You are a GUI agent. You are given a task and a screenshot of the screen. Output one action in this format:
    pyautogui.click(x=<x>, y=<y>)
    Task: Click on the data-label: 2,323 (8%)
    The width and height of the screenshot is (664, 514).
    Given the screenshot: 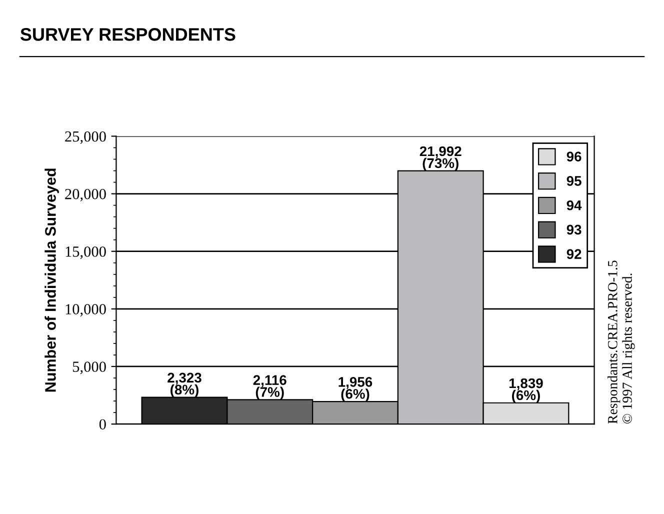 What is the action you would take?
    pyautogui.click(x=185, y=385)
    